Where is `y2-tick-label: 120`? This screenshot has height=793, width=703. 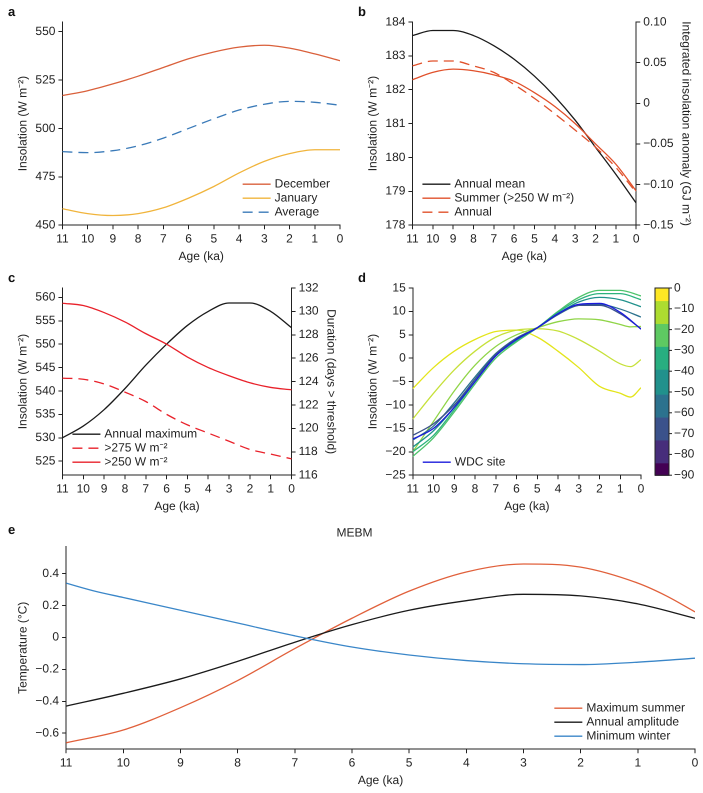
y2-tick-label: 120 is located at coordinates (308, 427).